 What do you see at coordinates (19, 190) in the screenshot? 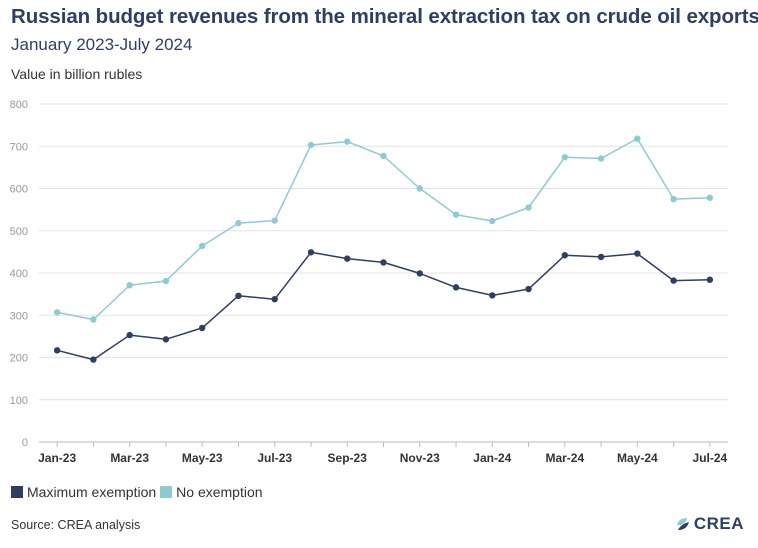
I see `y-tick-label-600: 600` at bounding box center [19, 190].